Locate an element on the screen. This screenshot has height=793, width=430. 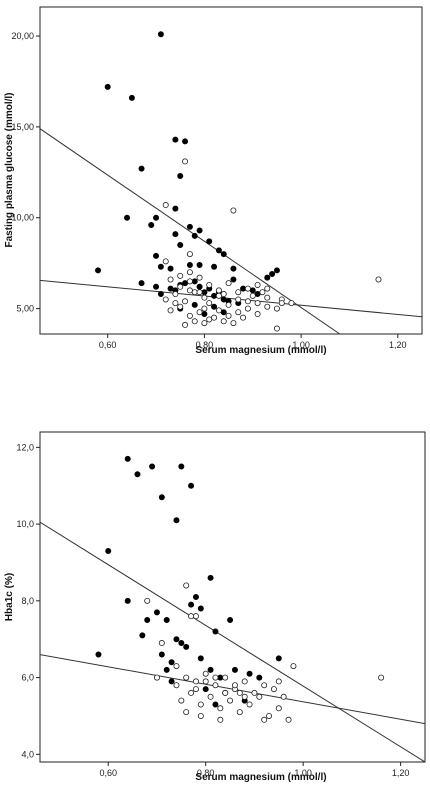
x-tick-label: 1,20 is located at coordinates (401, 773).